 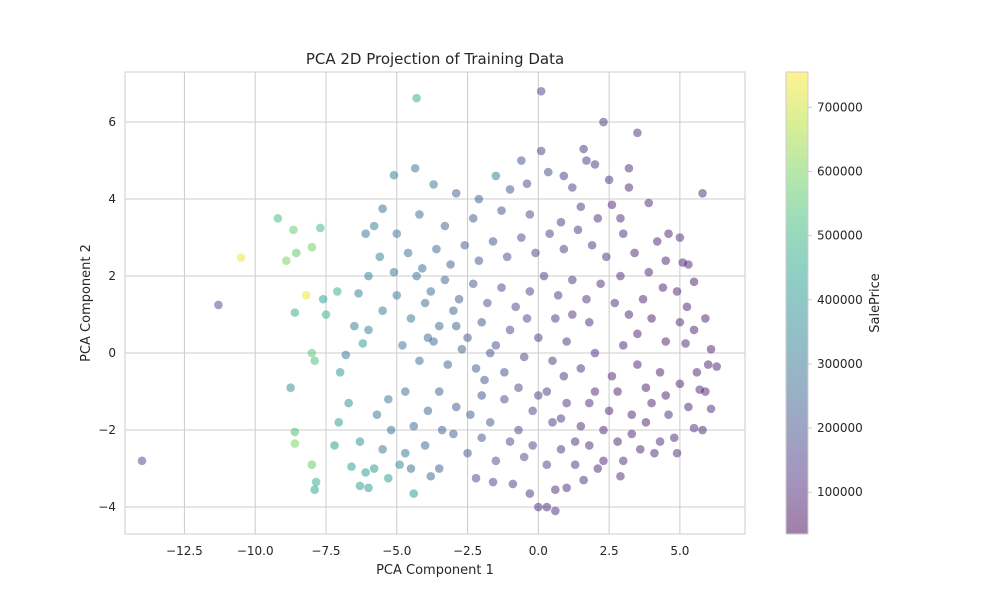 What do you see at coordinates (112, 353) in the screenshot?
I see `y-tick-label: 0` at bounding box center [112, 353].